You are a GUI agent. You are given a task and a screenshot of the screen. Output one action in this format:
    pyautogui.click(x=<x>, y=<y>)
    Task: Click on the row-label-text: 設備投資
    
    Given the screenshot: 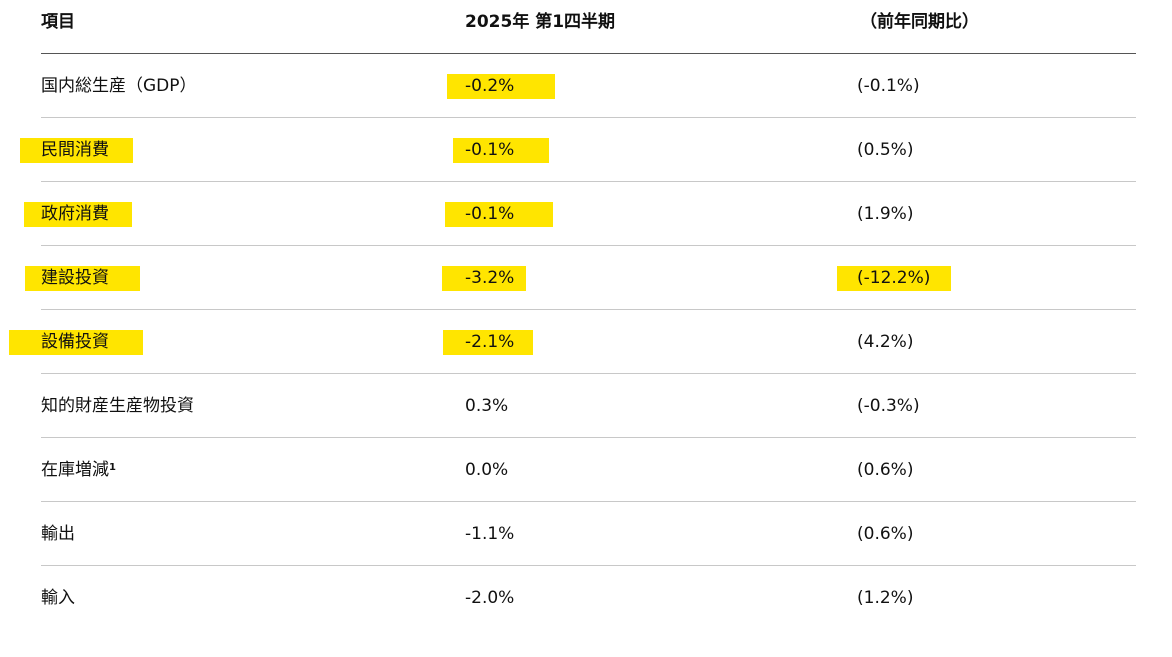 What is the action you would take?
    pyautogui.click(x=75, y=342)
    